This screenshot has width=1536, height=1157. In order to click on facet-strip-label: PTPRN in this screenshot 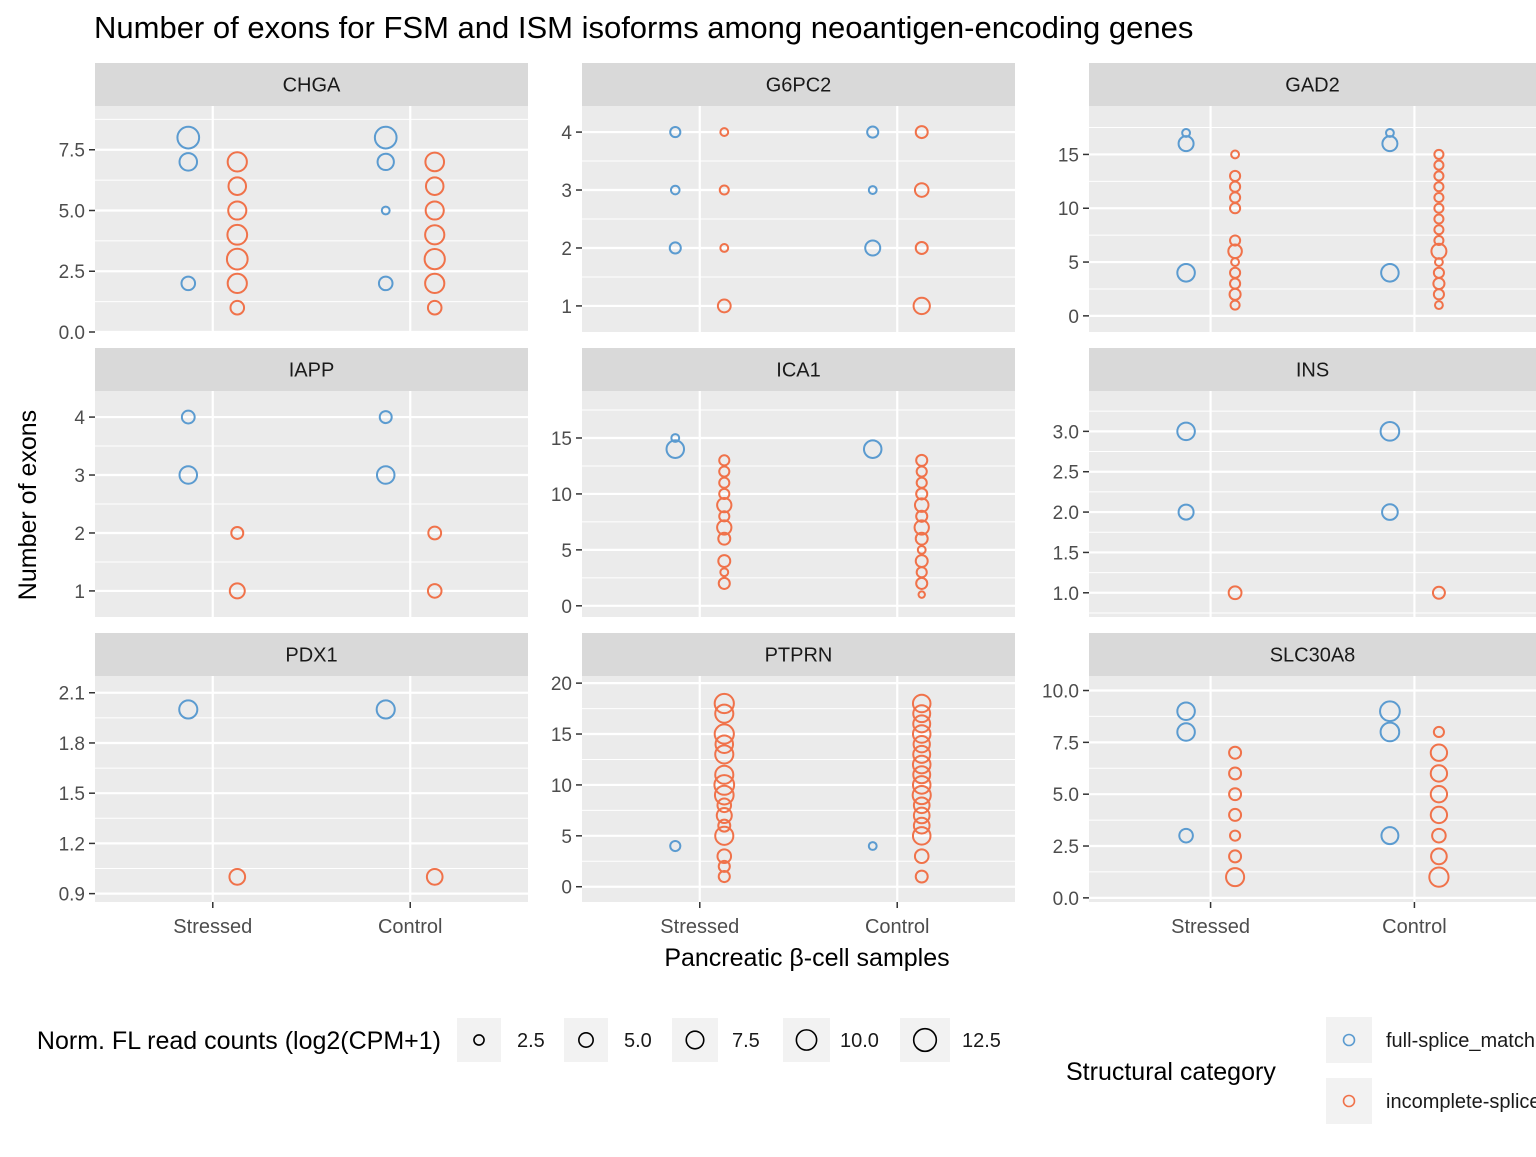, I will do `click(799, 656)`.